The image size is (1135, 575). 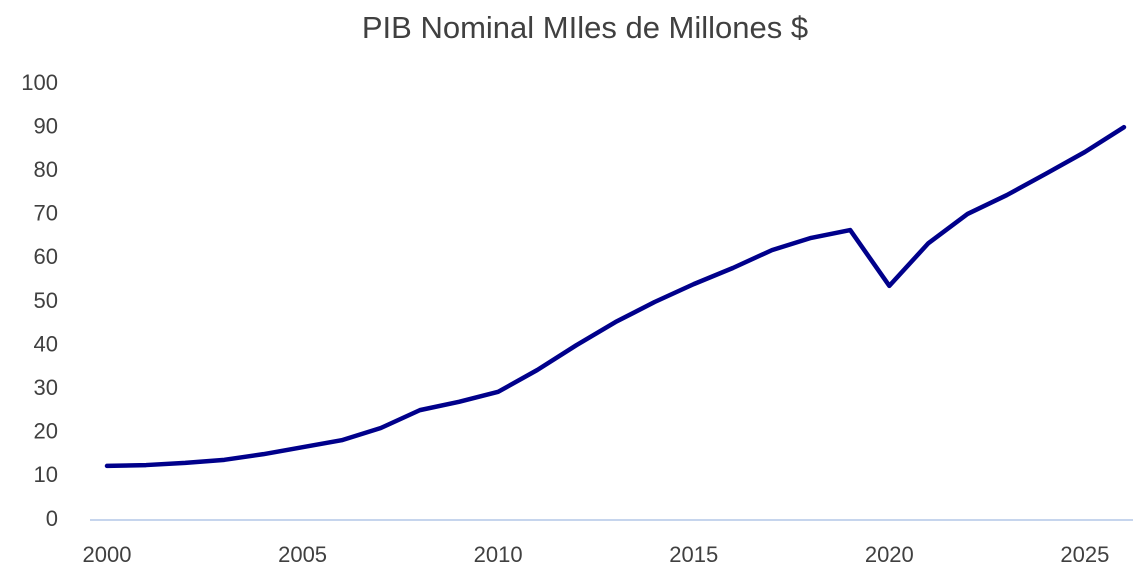 I want to click on y-tick-label: 0, so click(x=52, y=518).